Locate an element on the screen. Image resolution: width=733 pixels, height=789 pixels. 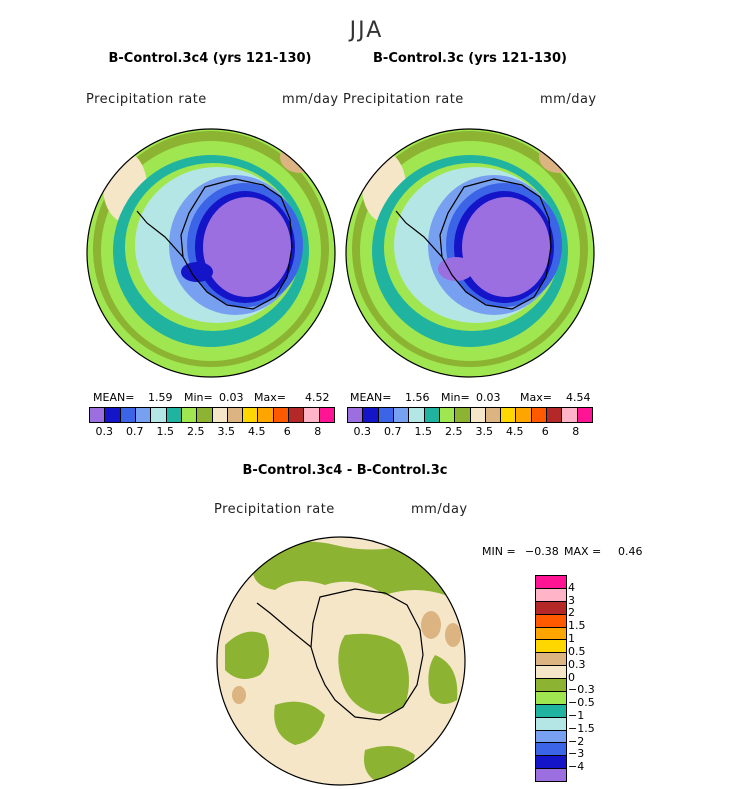
left-panel-title: B-Control.3c4 (yrs 121-130) is located at coordinates (210, 58).